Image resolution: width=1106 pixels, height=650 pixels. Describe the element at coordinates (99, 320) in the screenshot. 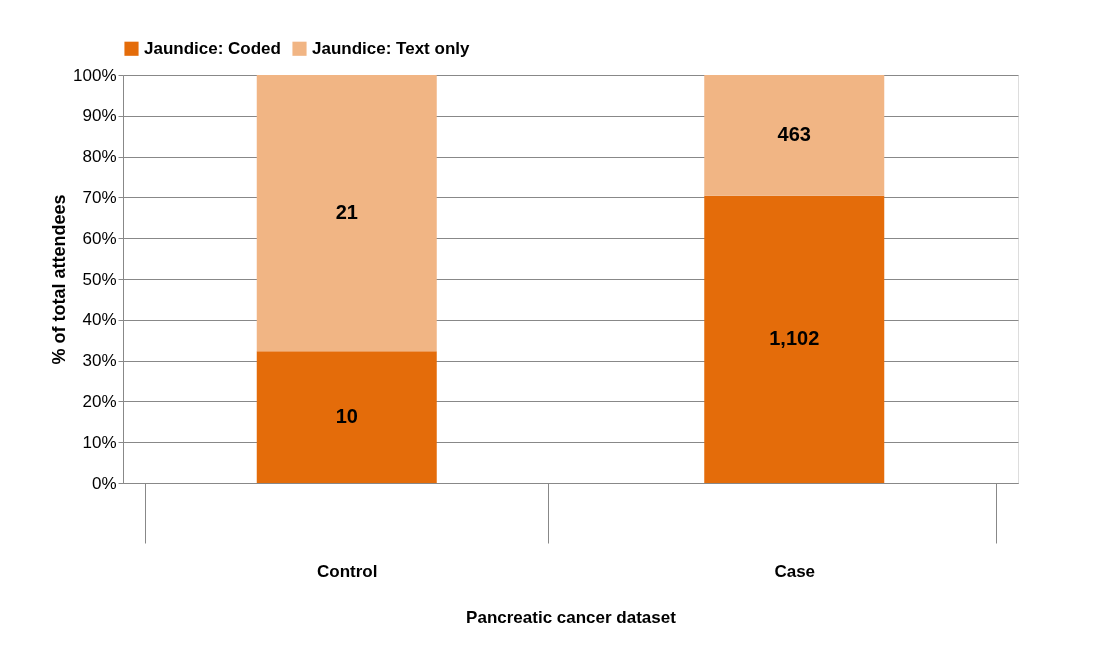

I see `y-tick-label: 40%` at that location.